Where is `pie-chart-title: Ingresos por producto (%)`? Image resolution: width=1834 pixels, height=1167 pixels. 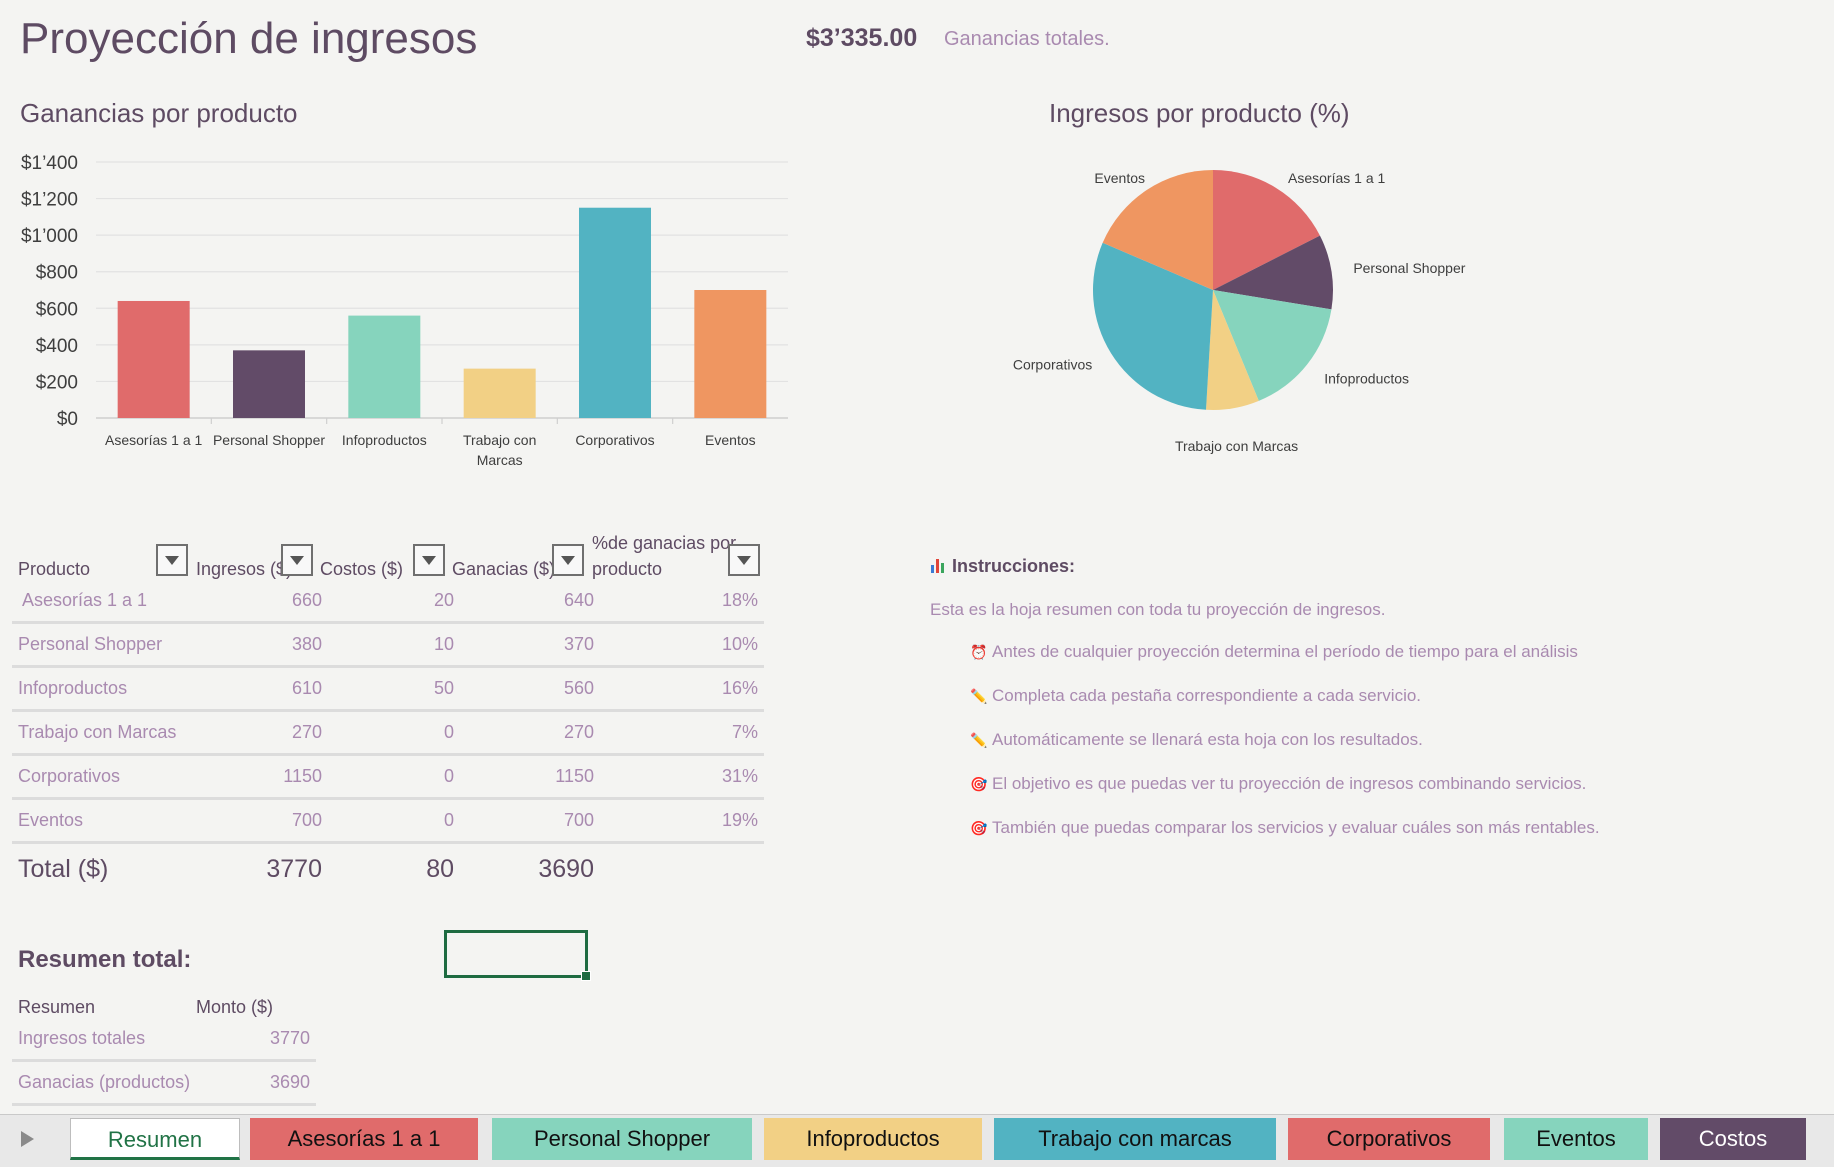 pie-chart-title: Ingresos por producto (%) is located at coordinates (1199, 113).